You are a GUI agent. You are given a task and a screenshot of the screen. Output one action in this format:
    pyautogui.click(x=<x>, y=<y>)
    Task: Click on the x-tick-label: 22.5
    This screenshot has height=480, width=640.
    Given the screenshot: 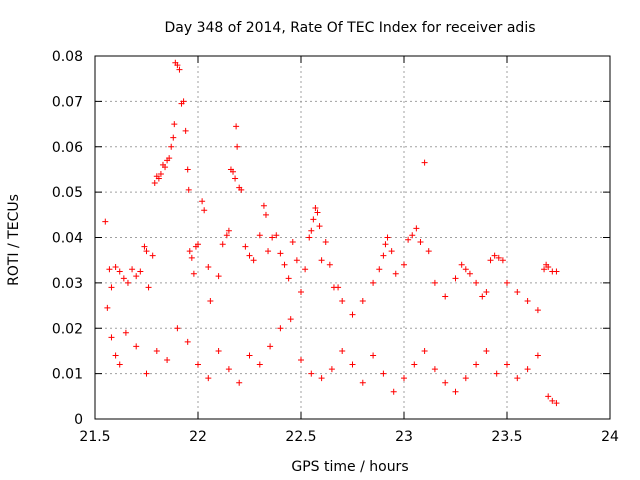 What is the action you would take?
    pyautogui.click(x=300, y=437)
    